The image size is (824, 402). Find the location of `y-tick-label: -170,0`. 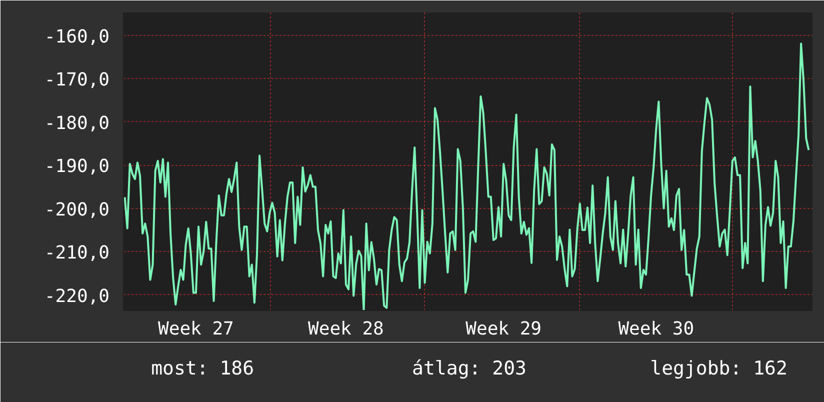

y-tick-label: -170,0 is located at coordinates (77, 80).